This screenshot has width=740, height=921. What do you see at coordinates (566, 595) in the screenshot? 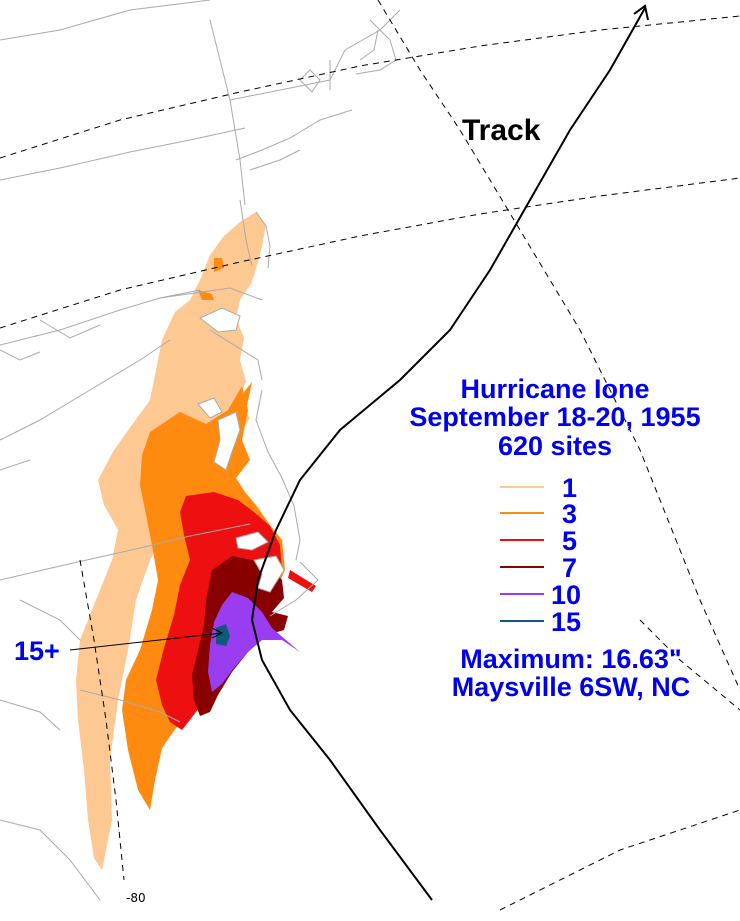
I see `legend-label-10: 10` at bounding box center [566, 595].